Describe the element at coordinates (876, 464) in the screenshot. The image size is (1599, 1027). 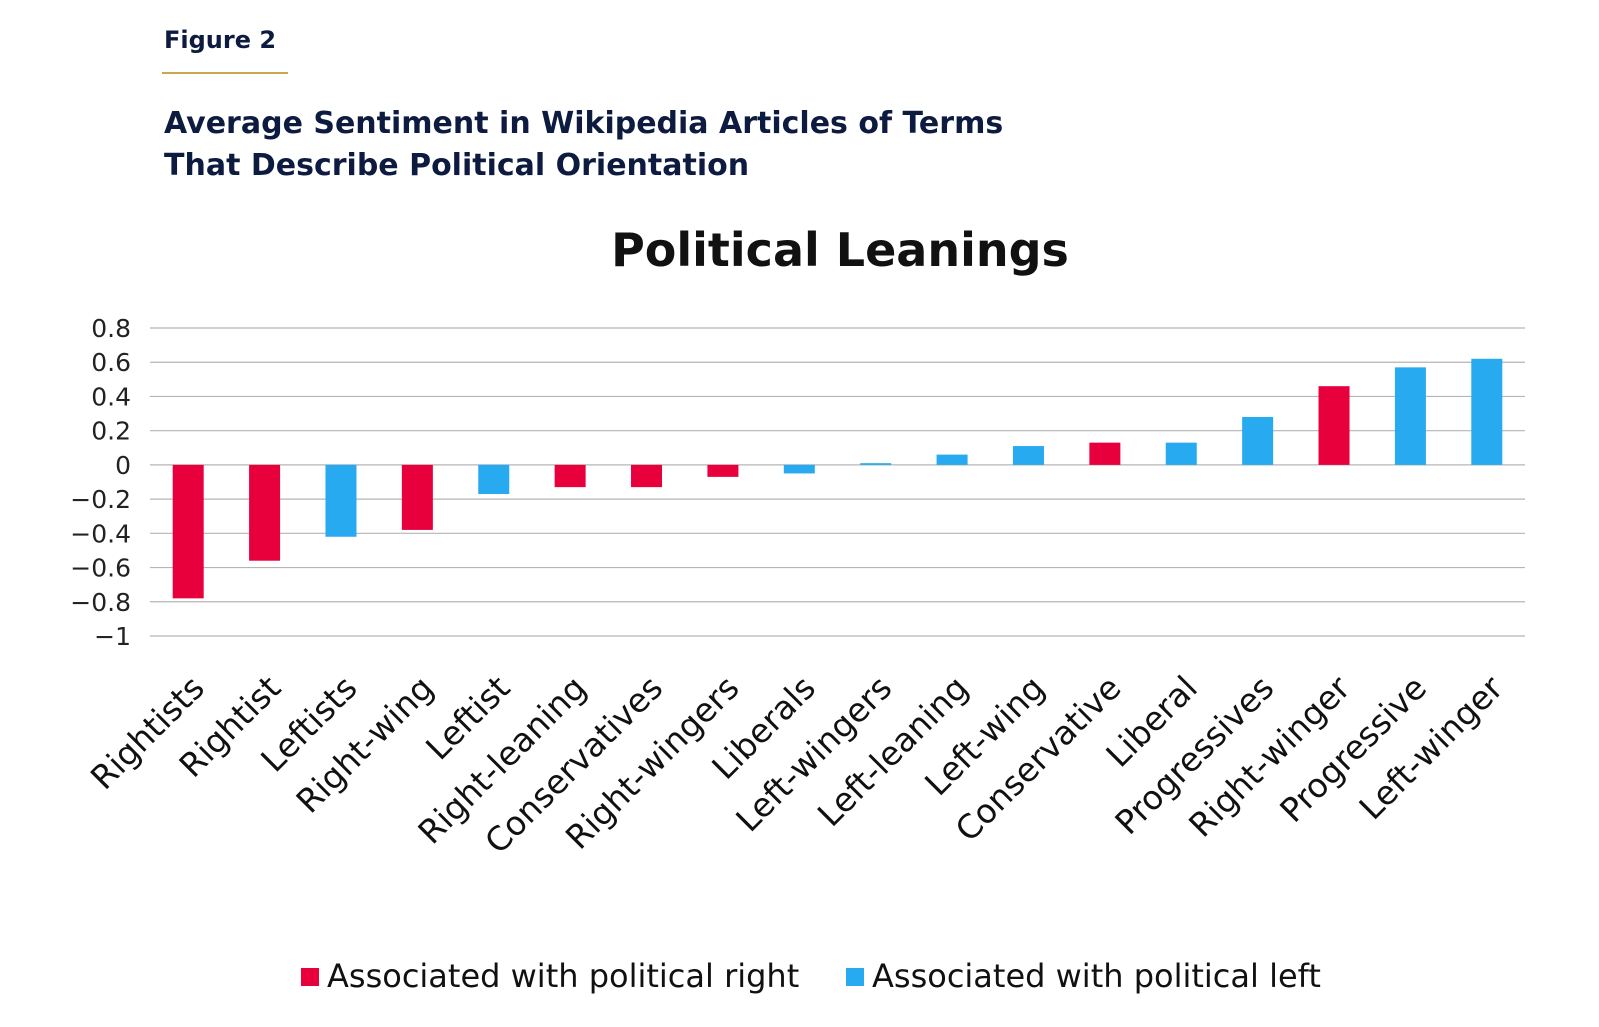
I see `bar-left-wingers` at that location.